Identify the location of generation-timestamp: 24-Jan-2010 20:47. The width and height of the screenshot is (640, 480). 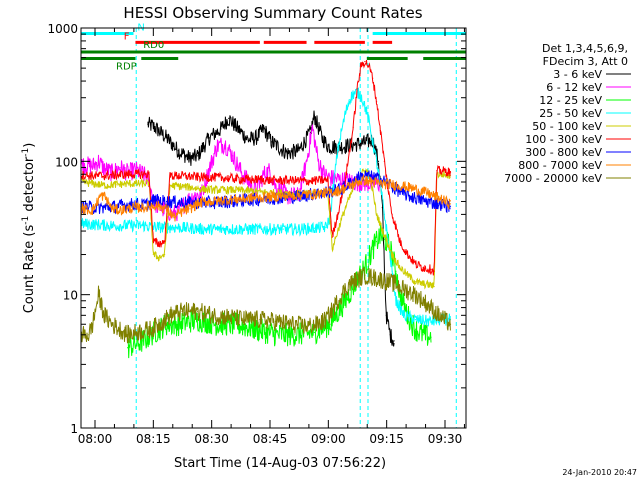
(599, 472).